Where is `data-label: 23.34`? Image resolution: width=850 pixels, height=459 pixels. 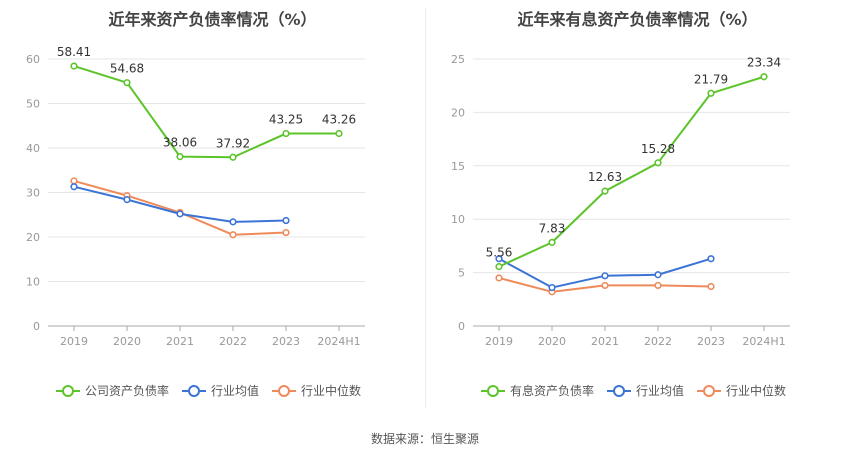
data-label: 23.34 is located at coordinates (764, 63).